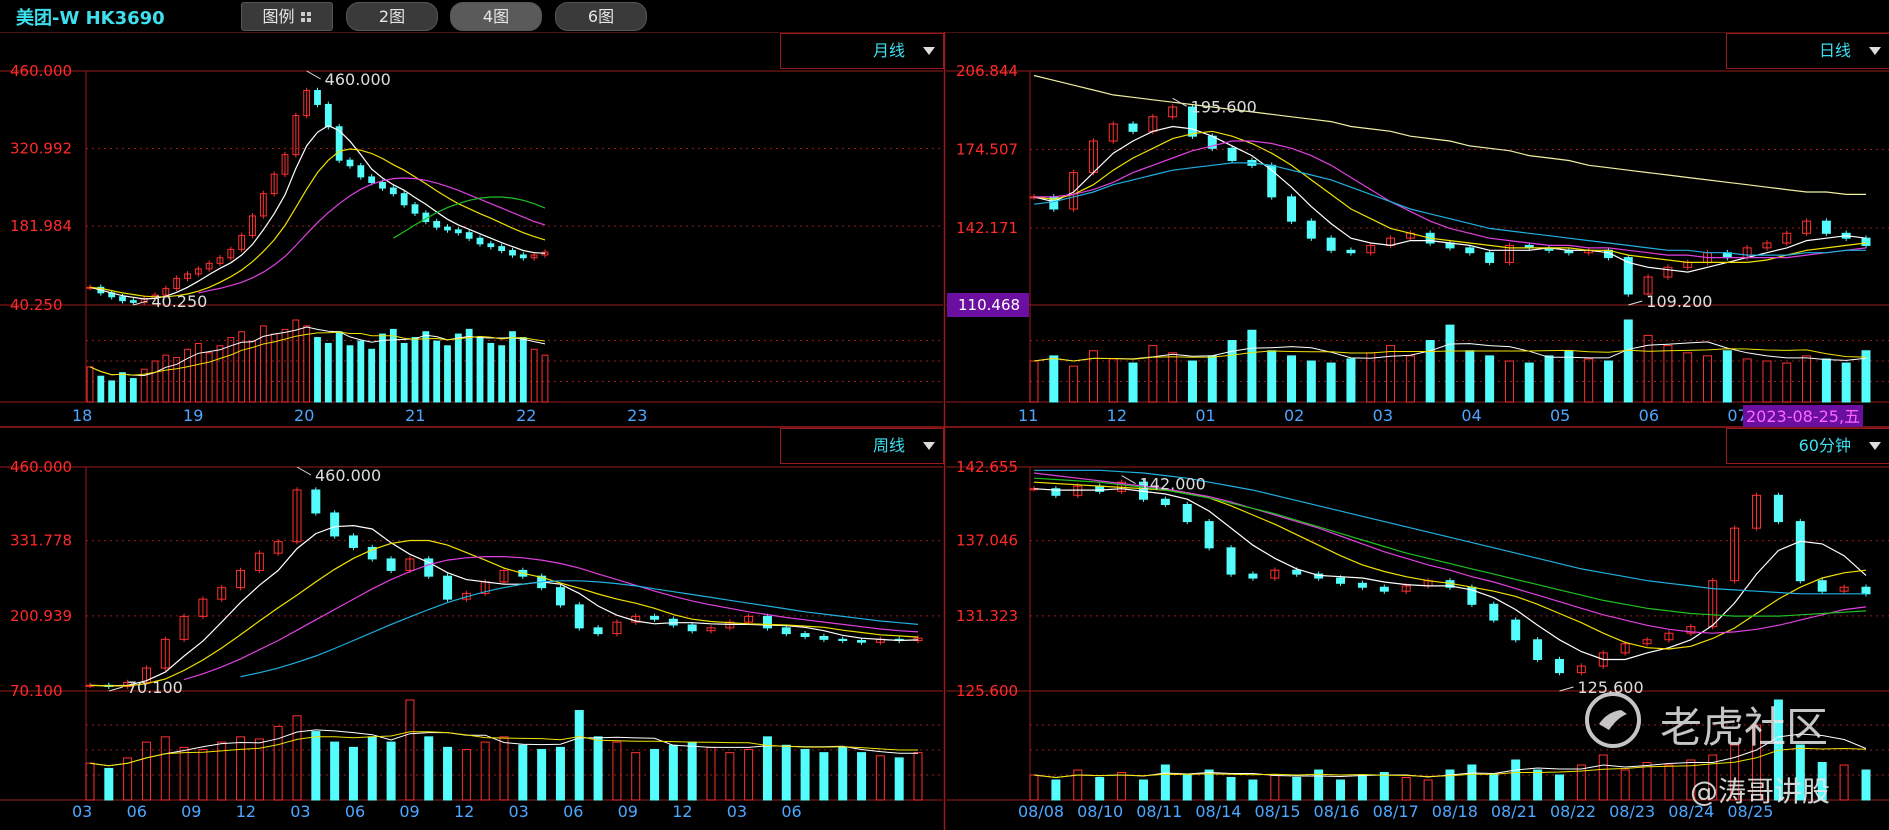 The height and width of the screenshot is (830, 1889). What do you see at coordinates (988, 305) in the screenshot?
I see `highlight-tick-box` at bounding box center [988, 305].